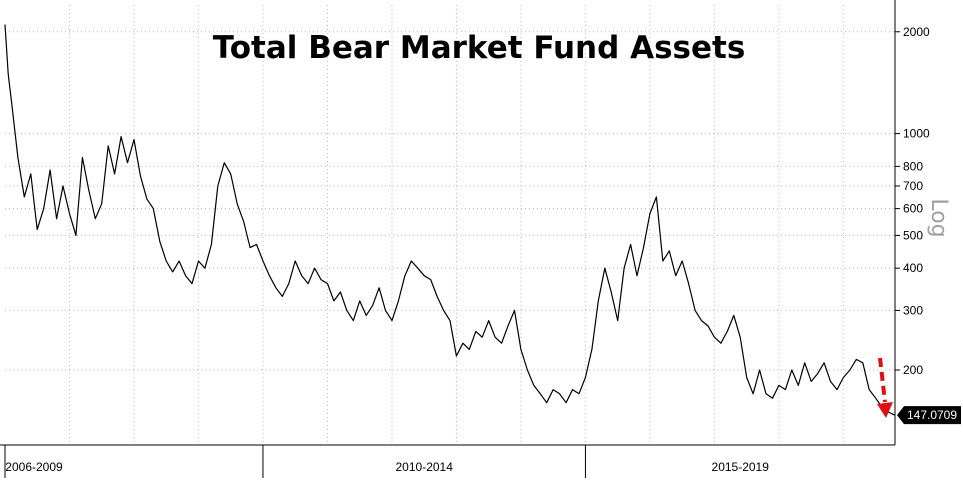 The width and height of the screenshot is (963, 481). I want to click on y-tick-label: 2000, so click(916, 32).